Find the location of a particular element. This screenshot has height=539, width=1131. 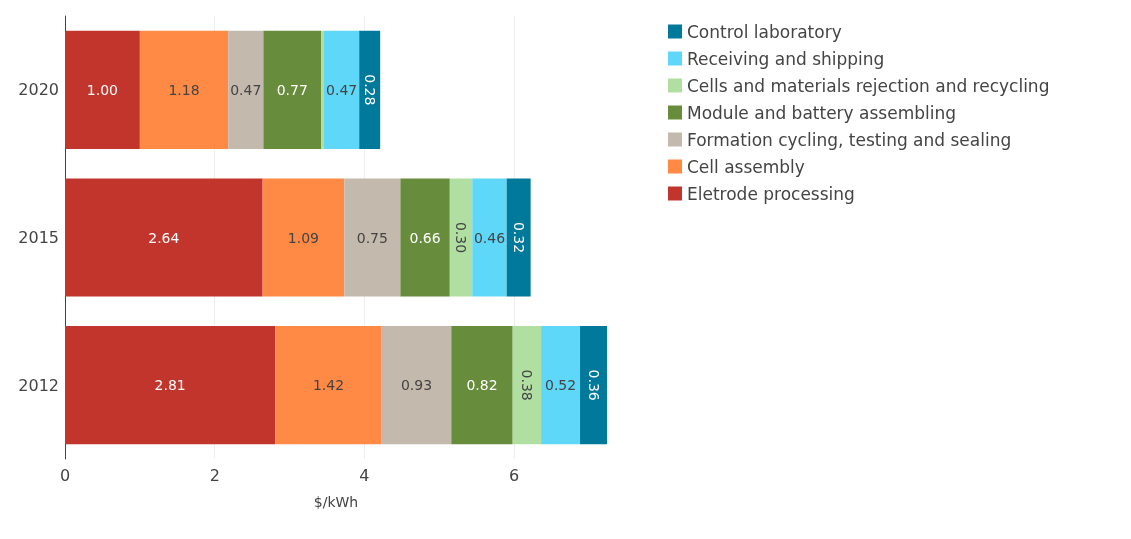

data-label: 0.46 is located at coordinates (489, 237).